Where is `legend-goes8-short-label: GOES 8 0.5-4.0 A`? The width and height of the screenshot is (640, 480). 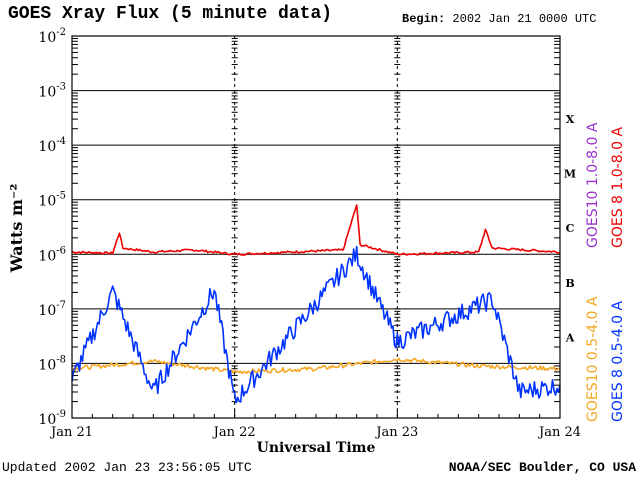 legend-goes8-short-label: GOES 8 0.5-4.0 A is located at coordinates (618, 361).